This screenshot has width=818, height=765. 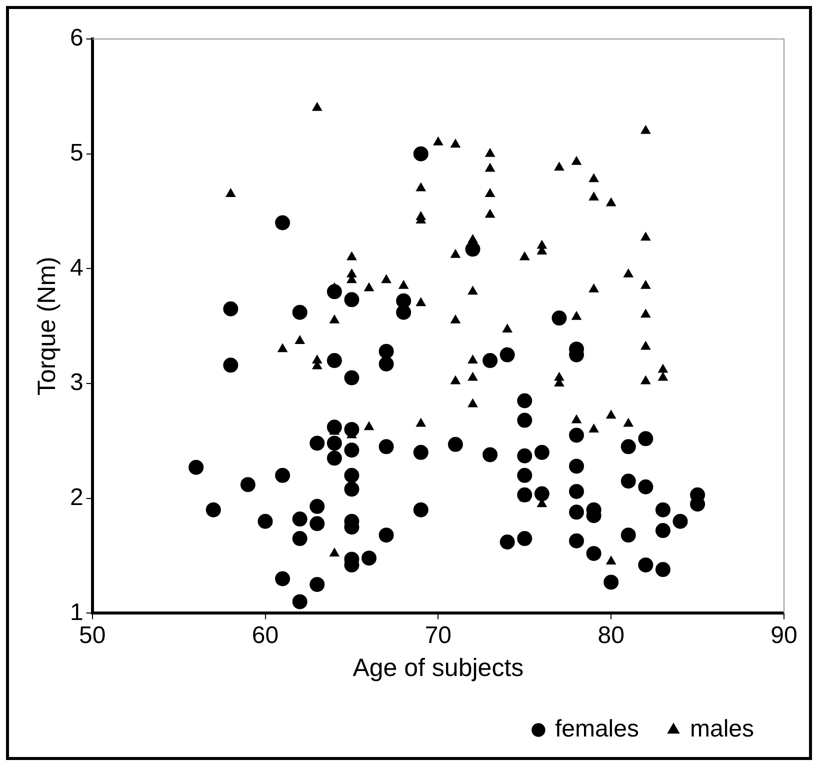 What do you see at coordinates (77, 497) in the screenshot?
I see `y-tick-label: 2` at bounding box center [77, 497].